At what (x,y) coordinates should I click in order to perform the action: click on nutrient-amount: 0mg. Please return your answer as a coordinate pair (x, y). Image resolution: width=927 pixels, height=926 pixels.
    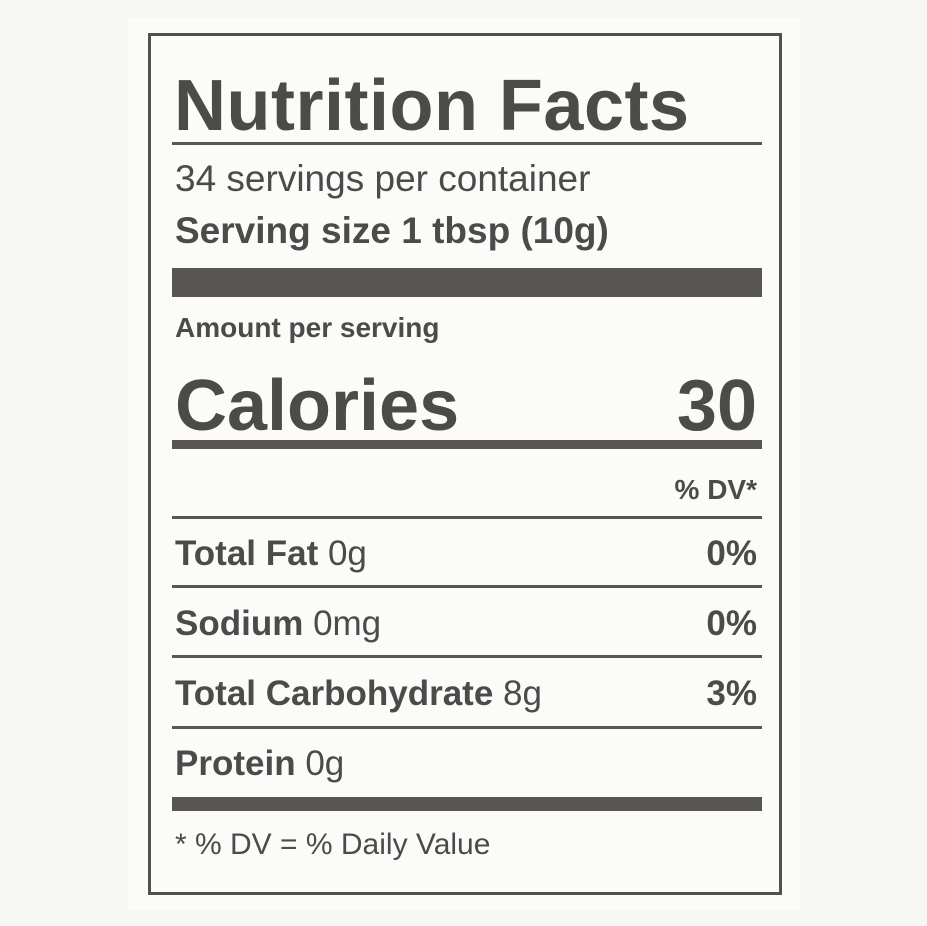
    Looking at the image, I should click on (347, 623).